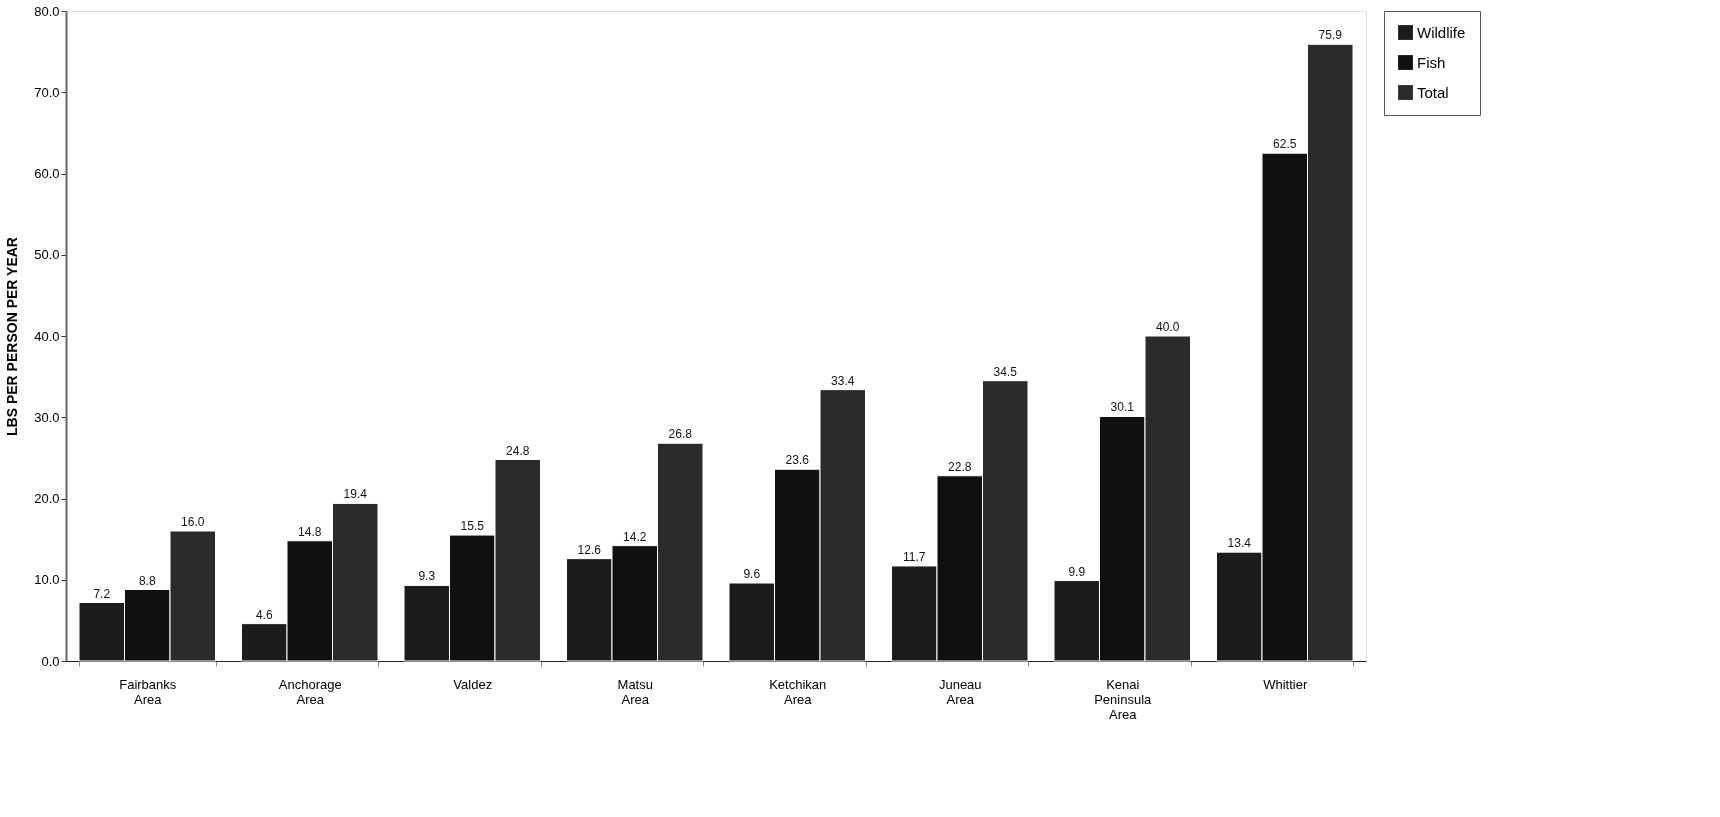 The image size is (1720, 817). What do you see at coordinates (1330, 35) in the screenshot?
I see `data-label: 75.9` at bounding box center [1330, 35].